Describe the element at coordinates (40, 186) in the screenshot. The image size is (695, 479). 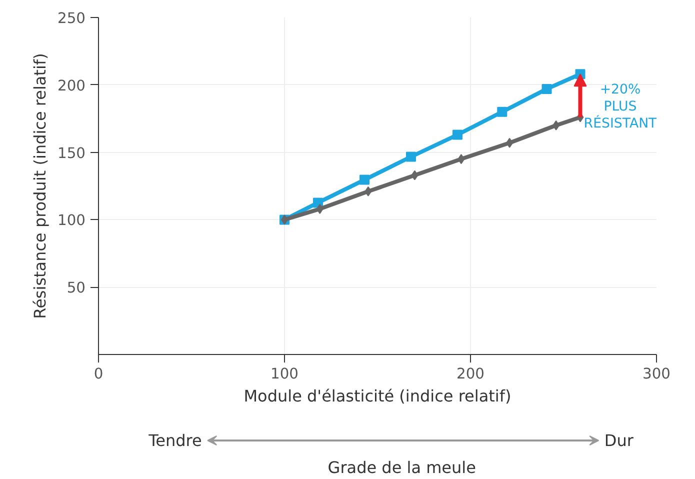
I see `y-axis-title: Résistance produit (indice relatif)` at that location.